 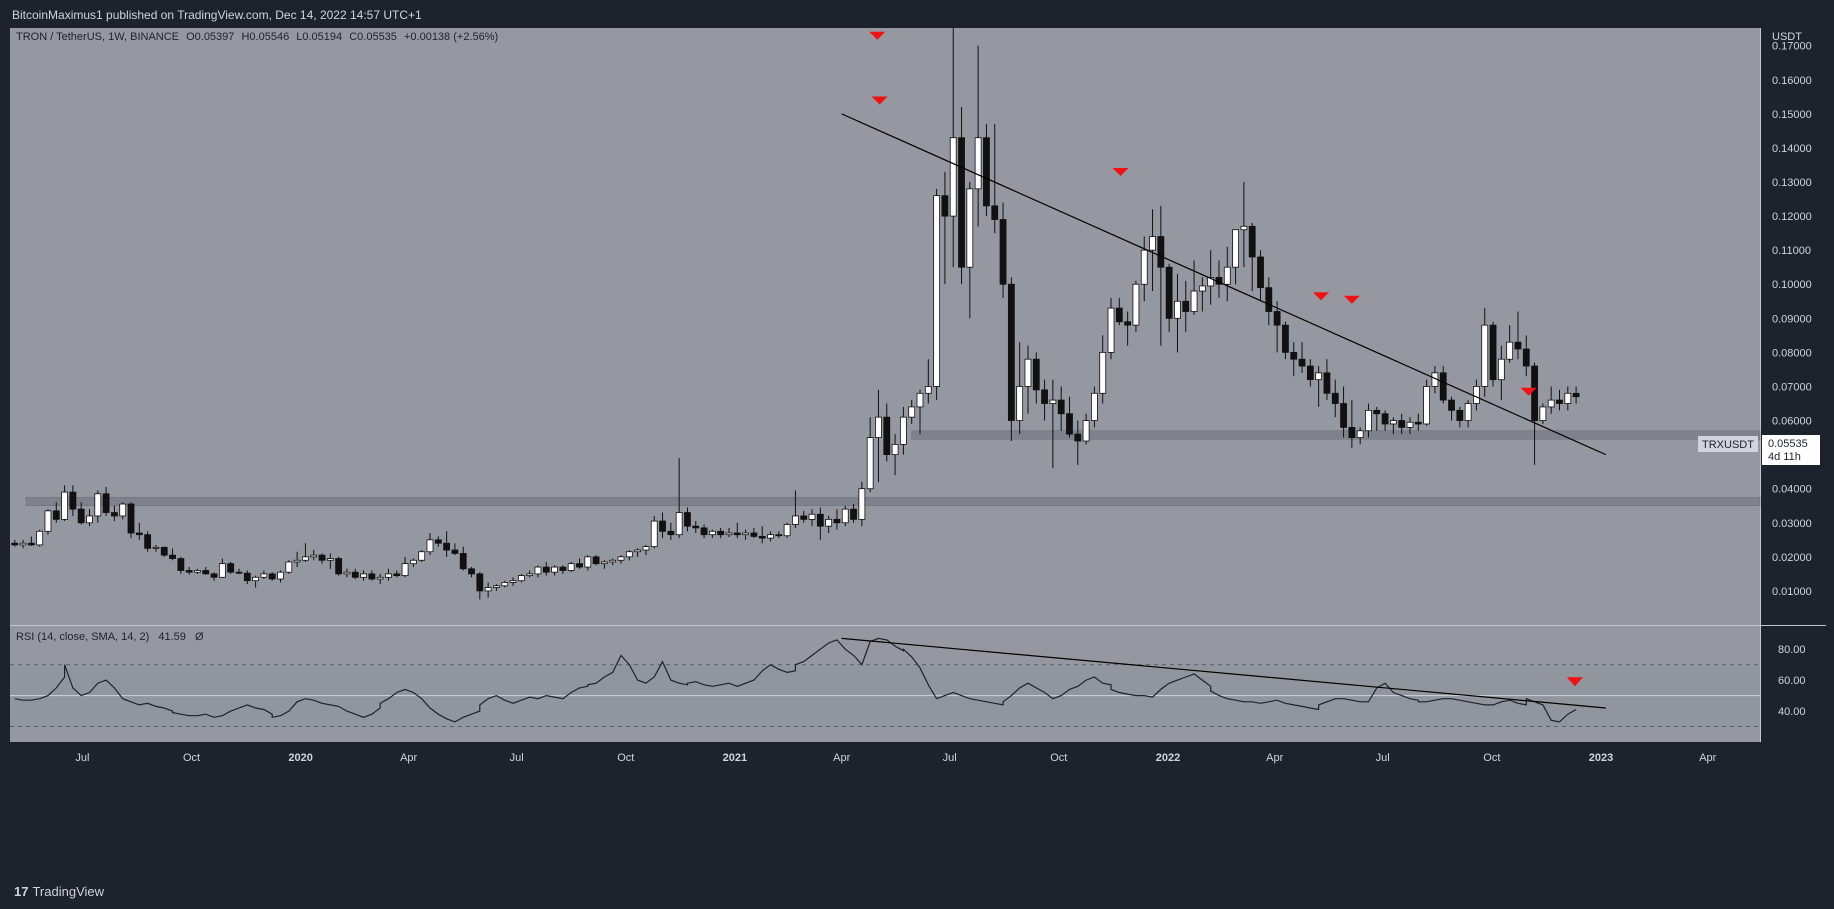 I want to click on last-price-label, so click(x=1791, y=450).